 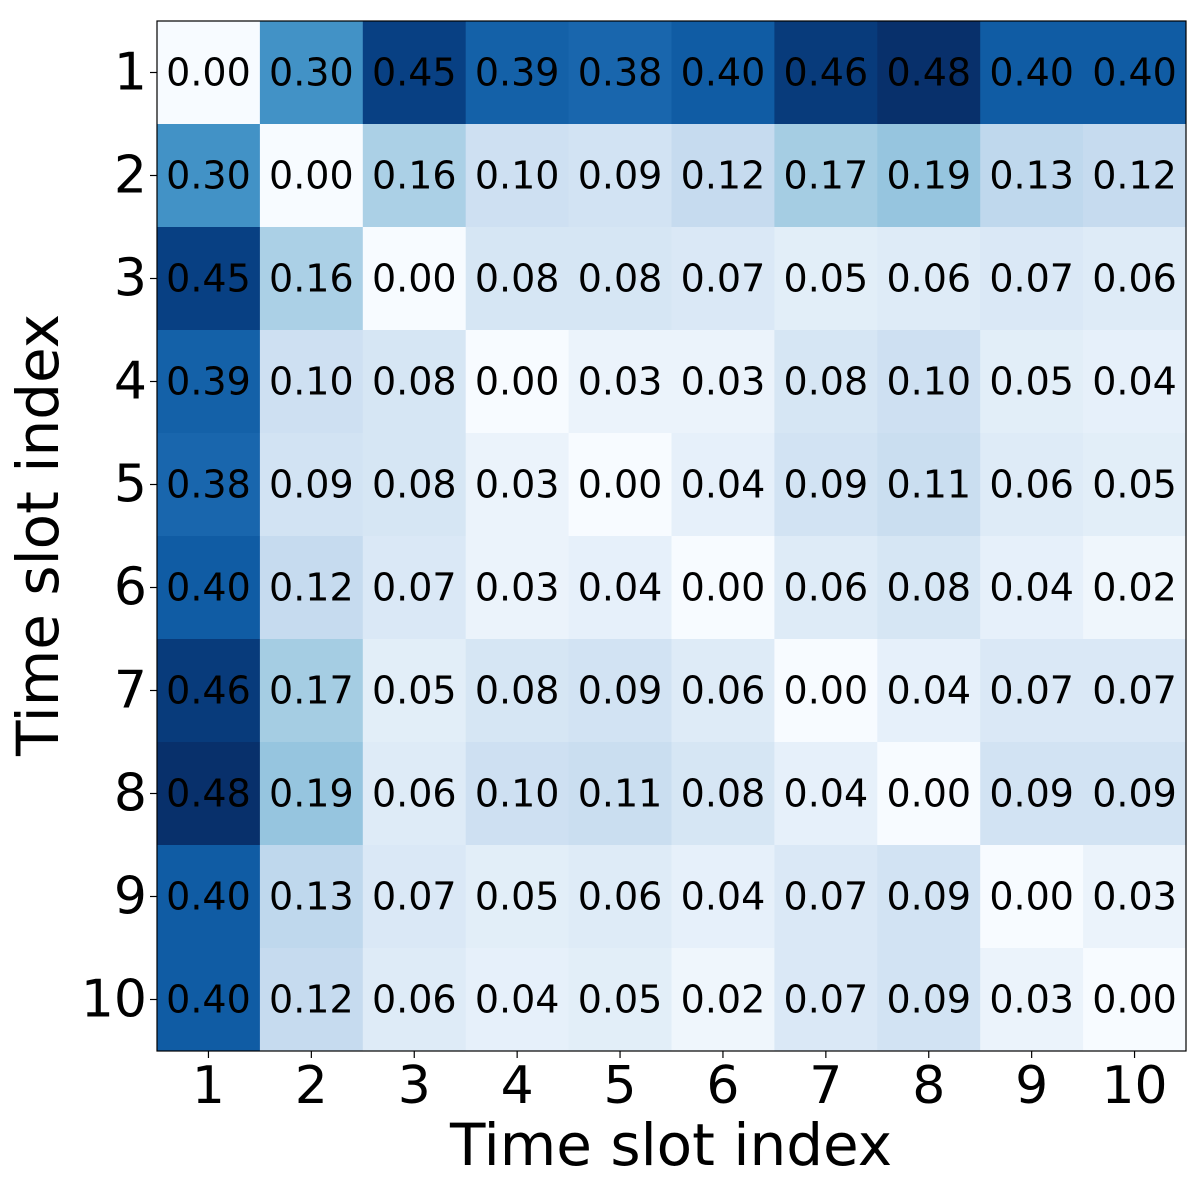 I want to click on cell-value-r3-c6: 0.07, so click(x=723, y=279).